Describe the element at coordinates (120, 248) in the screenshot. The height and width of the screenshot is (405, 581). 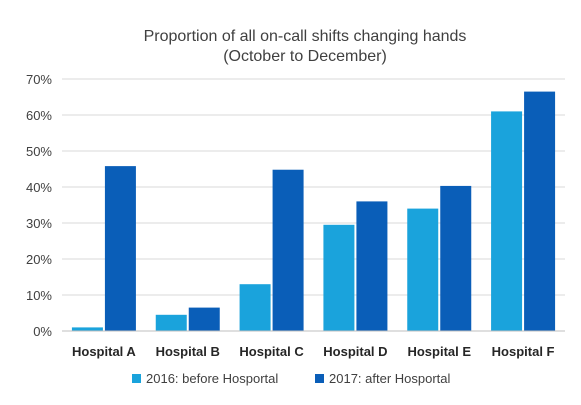
I see `bar-2017-hospital-a` at that location.